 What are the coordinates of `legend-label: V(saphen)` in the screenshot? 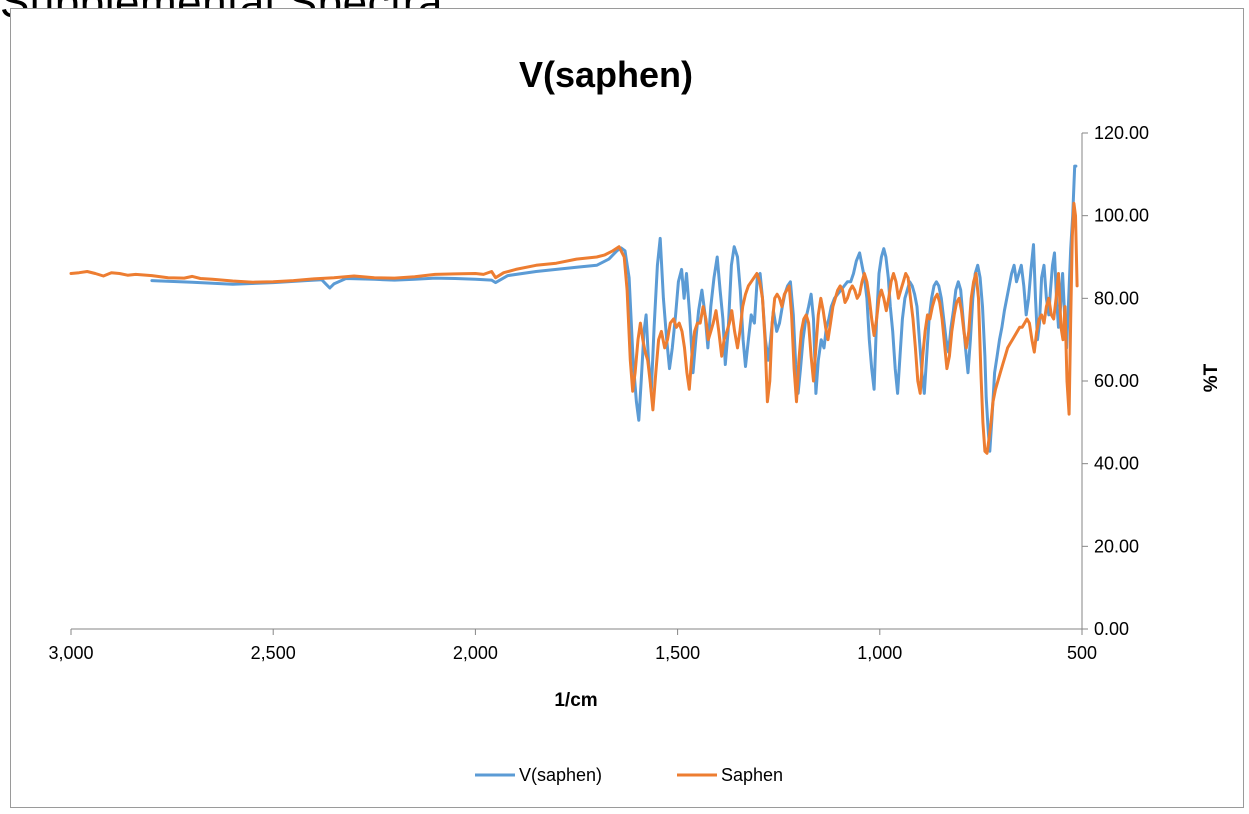 It's located at (560, 775).